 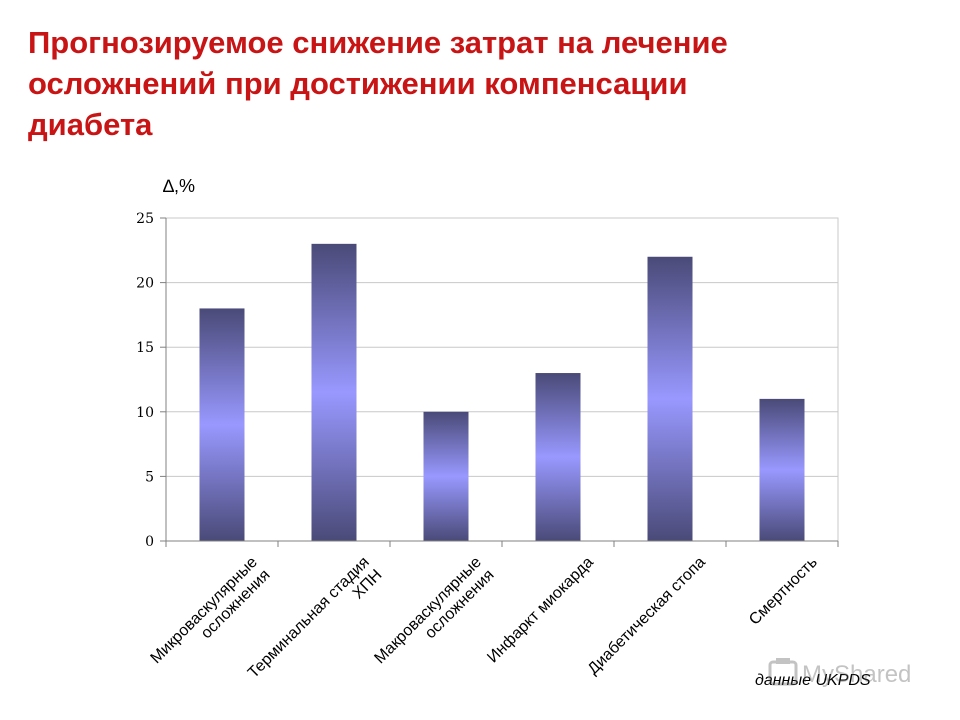 I want to click on x-category-label: Диабетическая стопа, so click(x=647, y=616).